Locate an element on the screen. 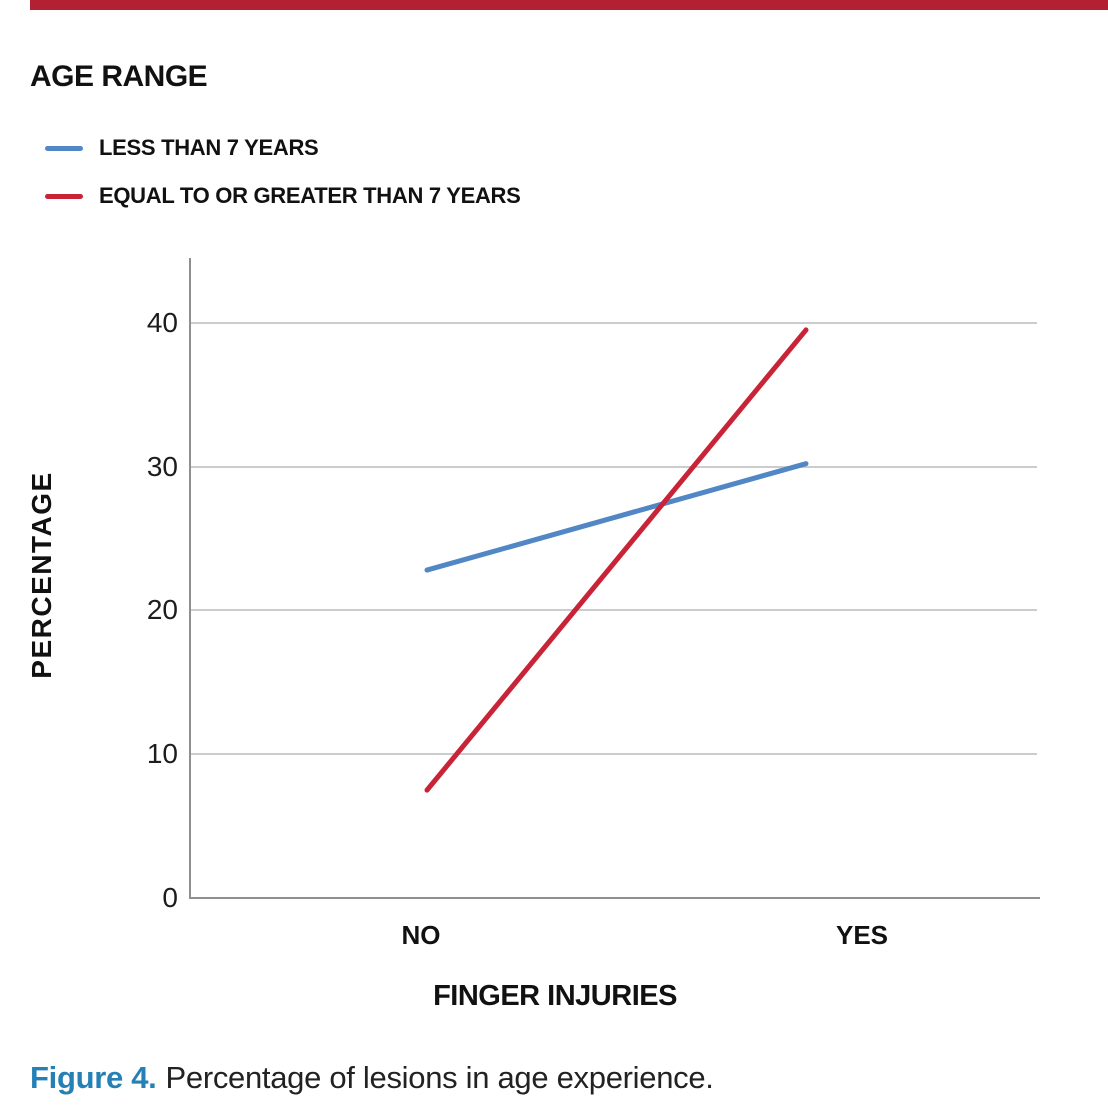 The image size is (1108, 1120). line-less-than-7-years is located at coordinates (616, 517).